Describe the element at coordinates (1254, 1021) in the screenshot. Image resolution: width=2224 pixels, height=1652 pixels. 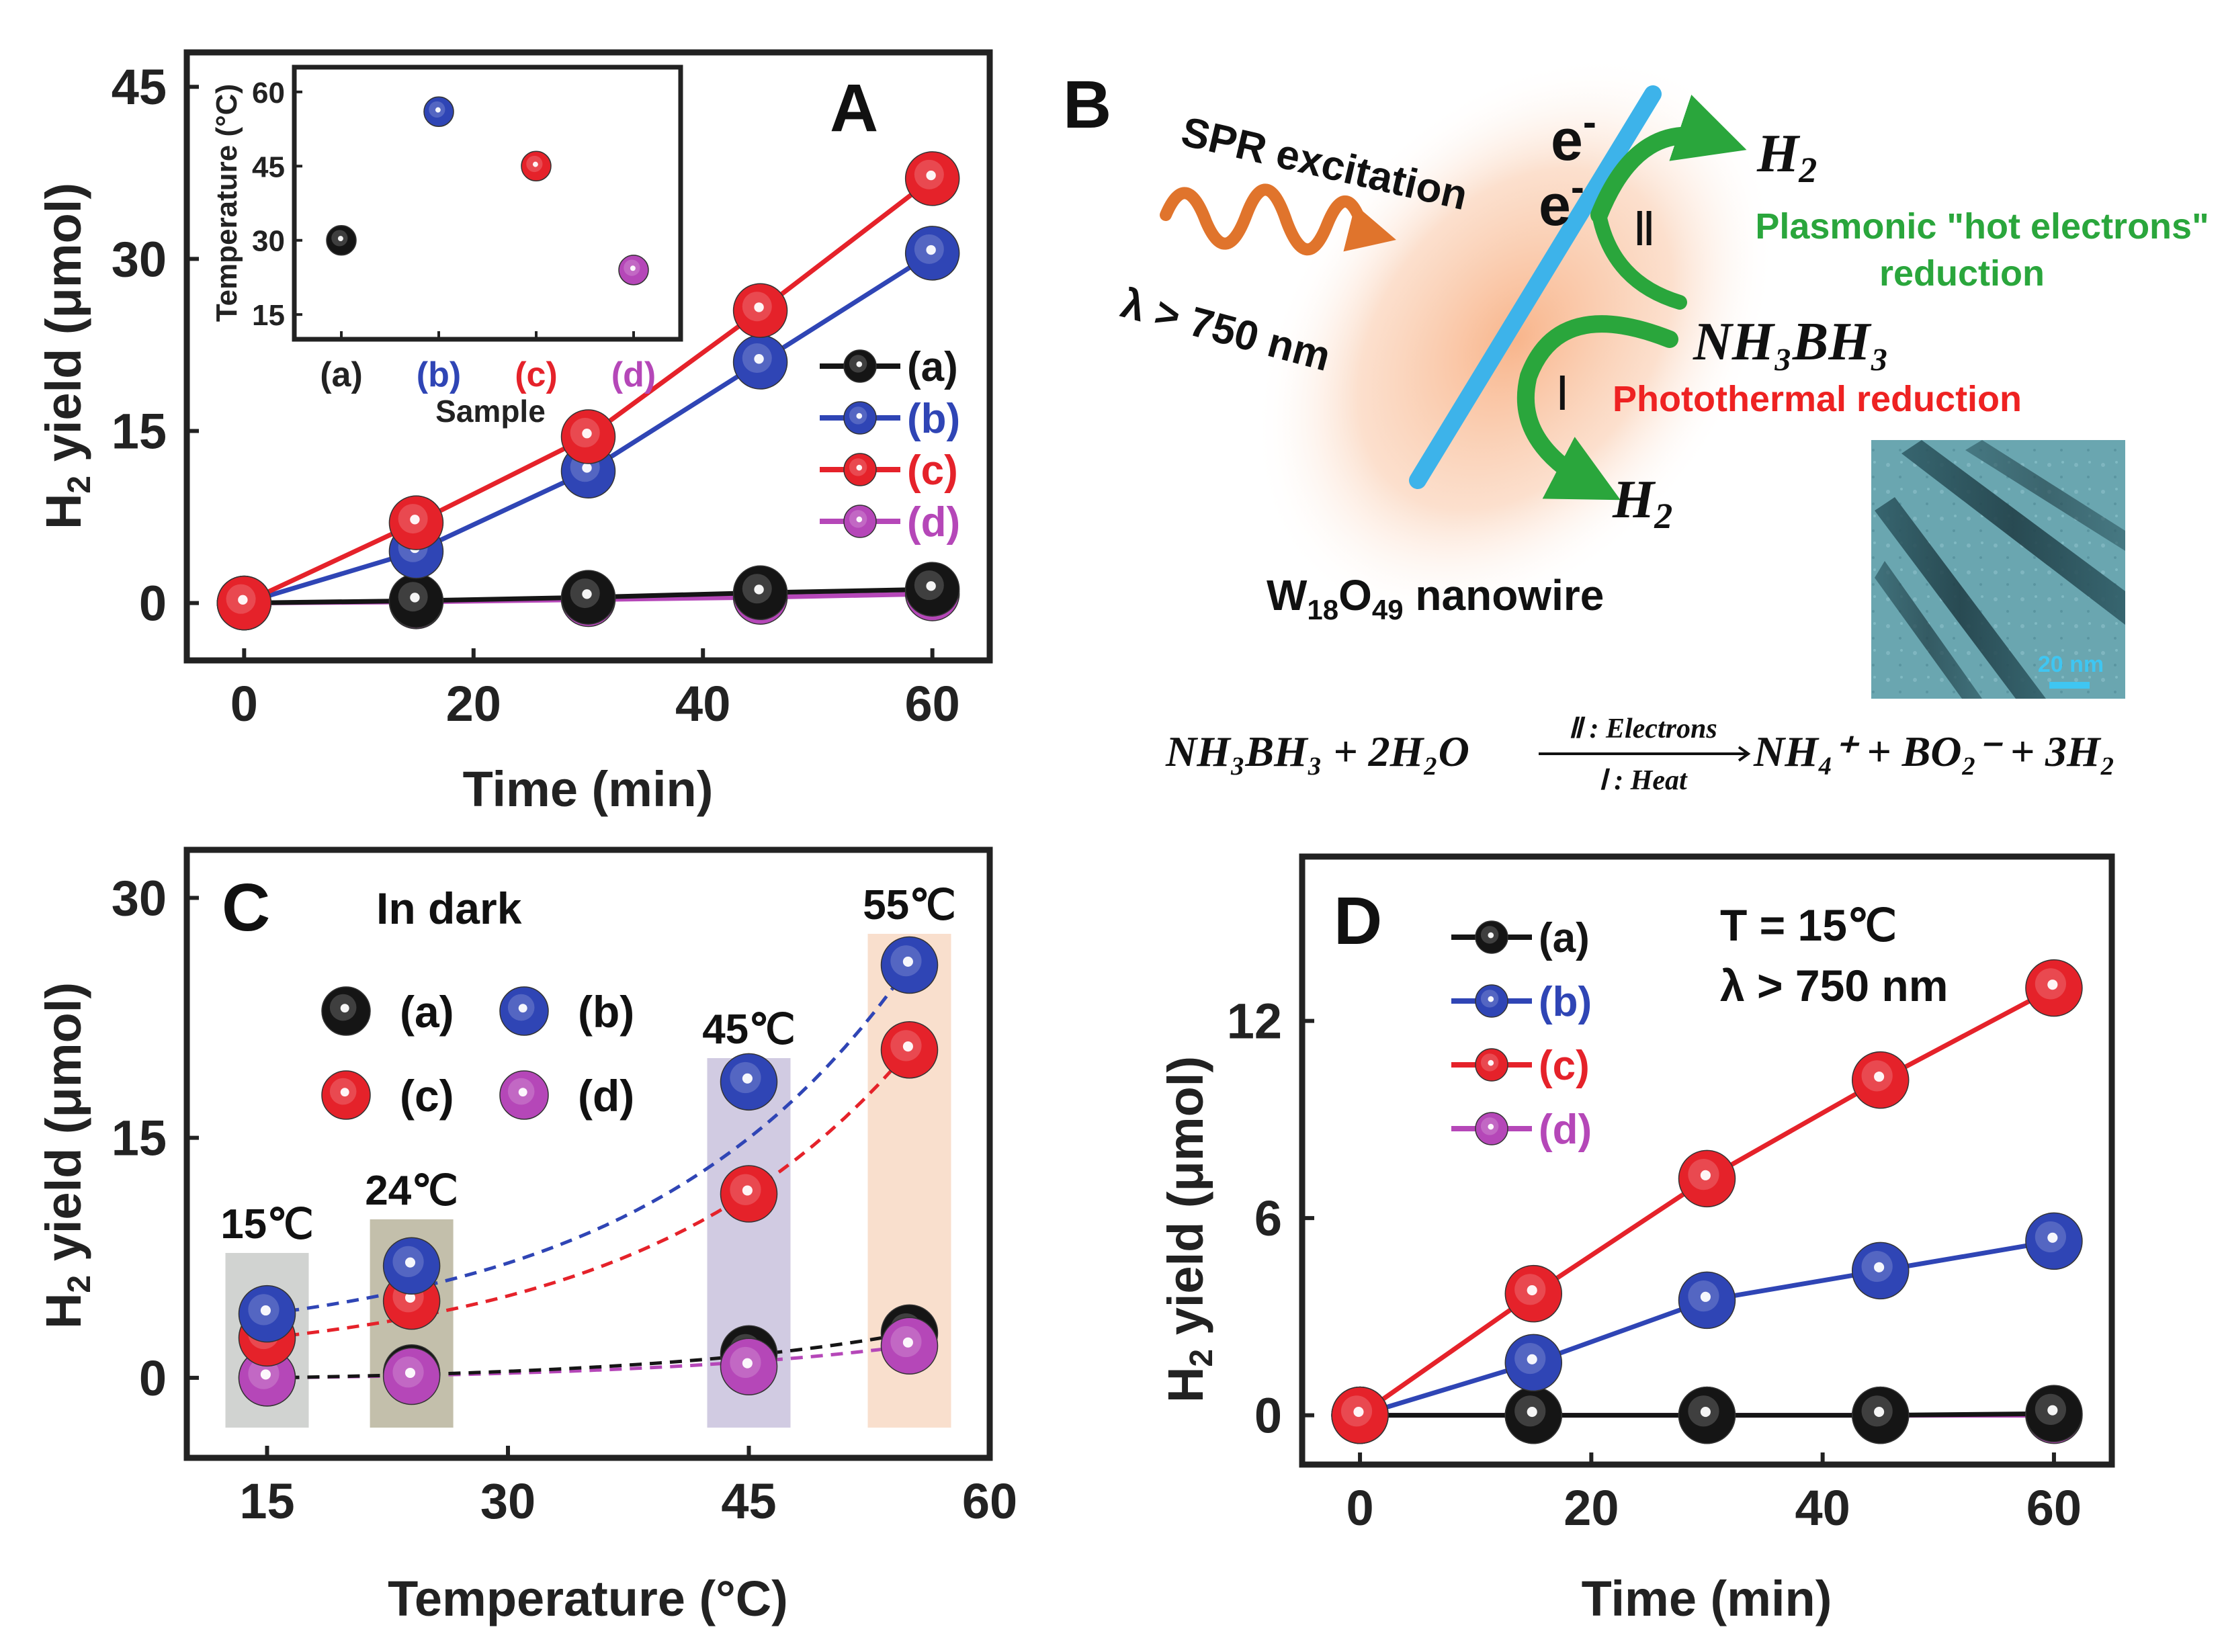
I see `panel-d-ytick-label-2: 12` at that location.